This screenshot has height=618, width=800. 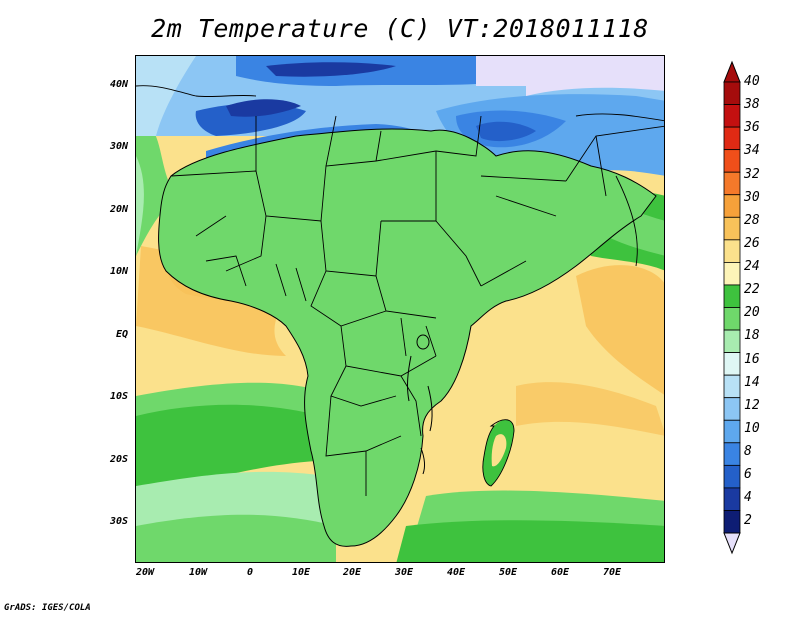 I want to click on colorbar-tick-label: 34, so click(x=752, y=151).